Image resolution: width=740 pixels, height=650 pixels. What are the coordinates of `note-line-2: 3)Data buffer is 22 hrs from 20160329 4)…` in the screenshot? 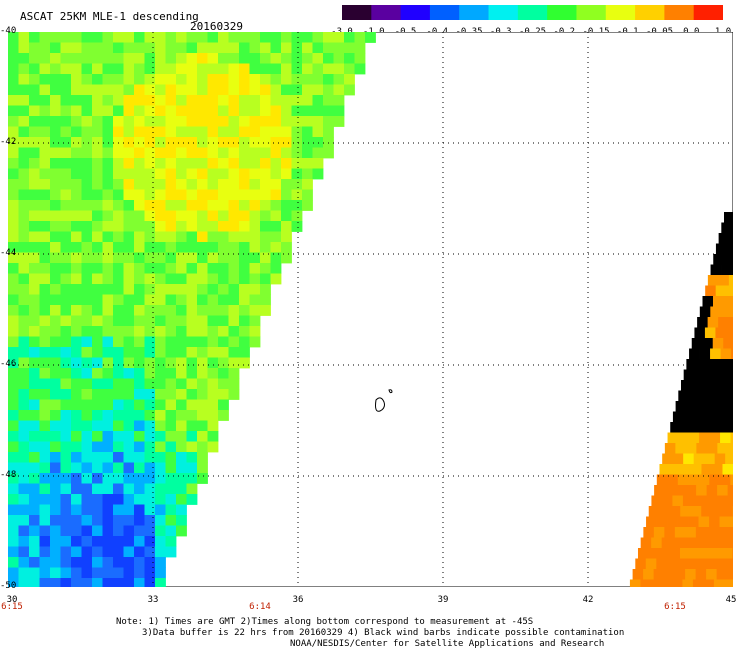 It's located at (383, 633).